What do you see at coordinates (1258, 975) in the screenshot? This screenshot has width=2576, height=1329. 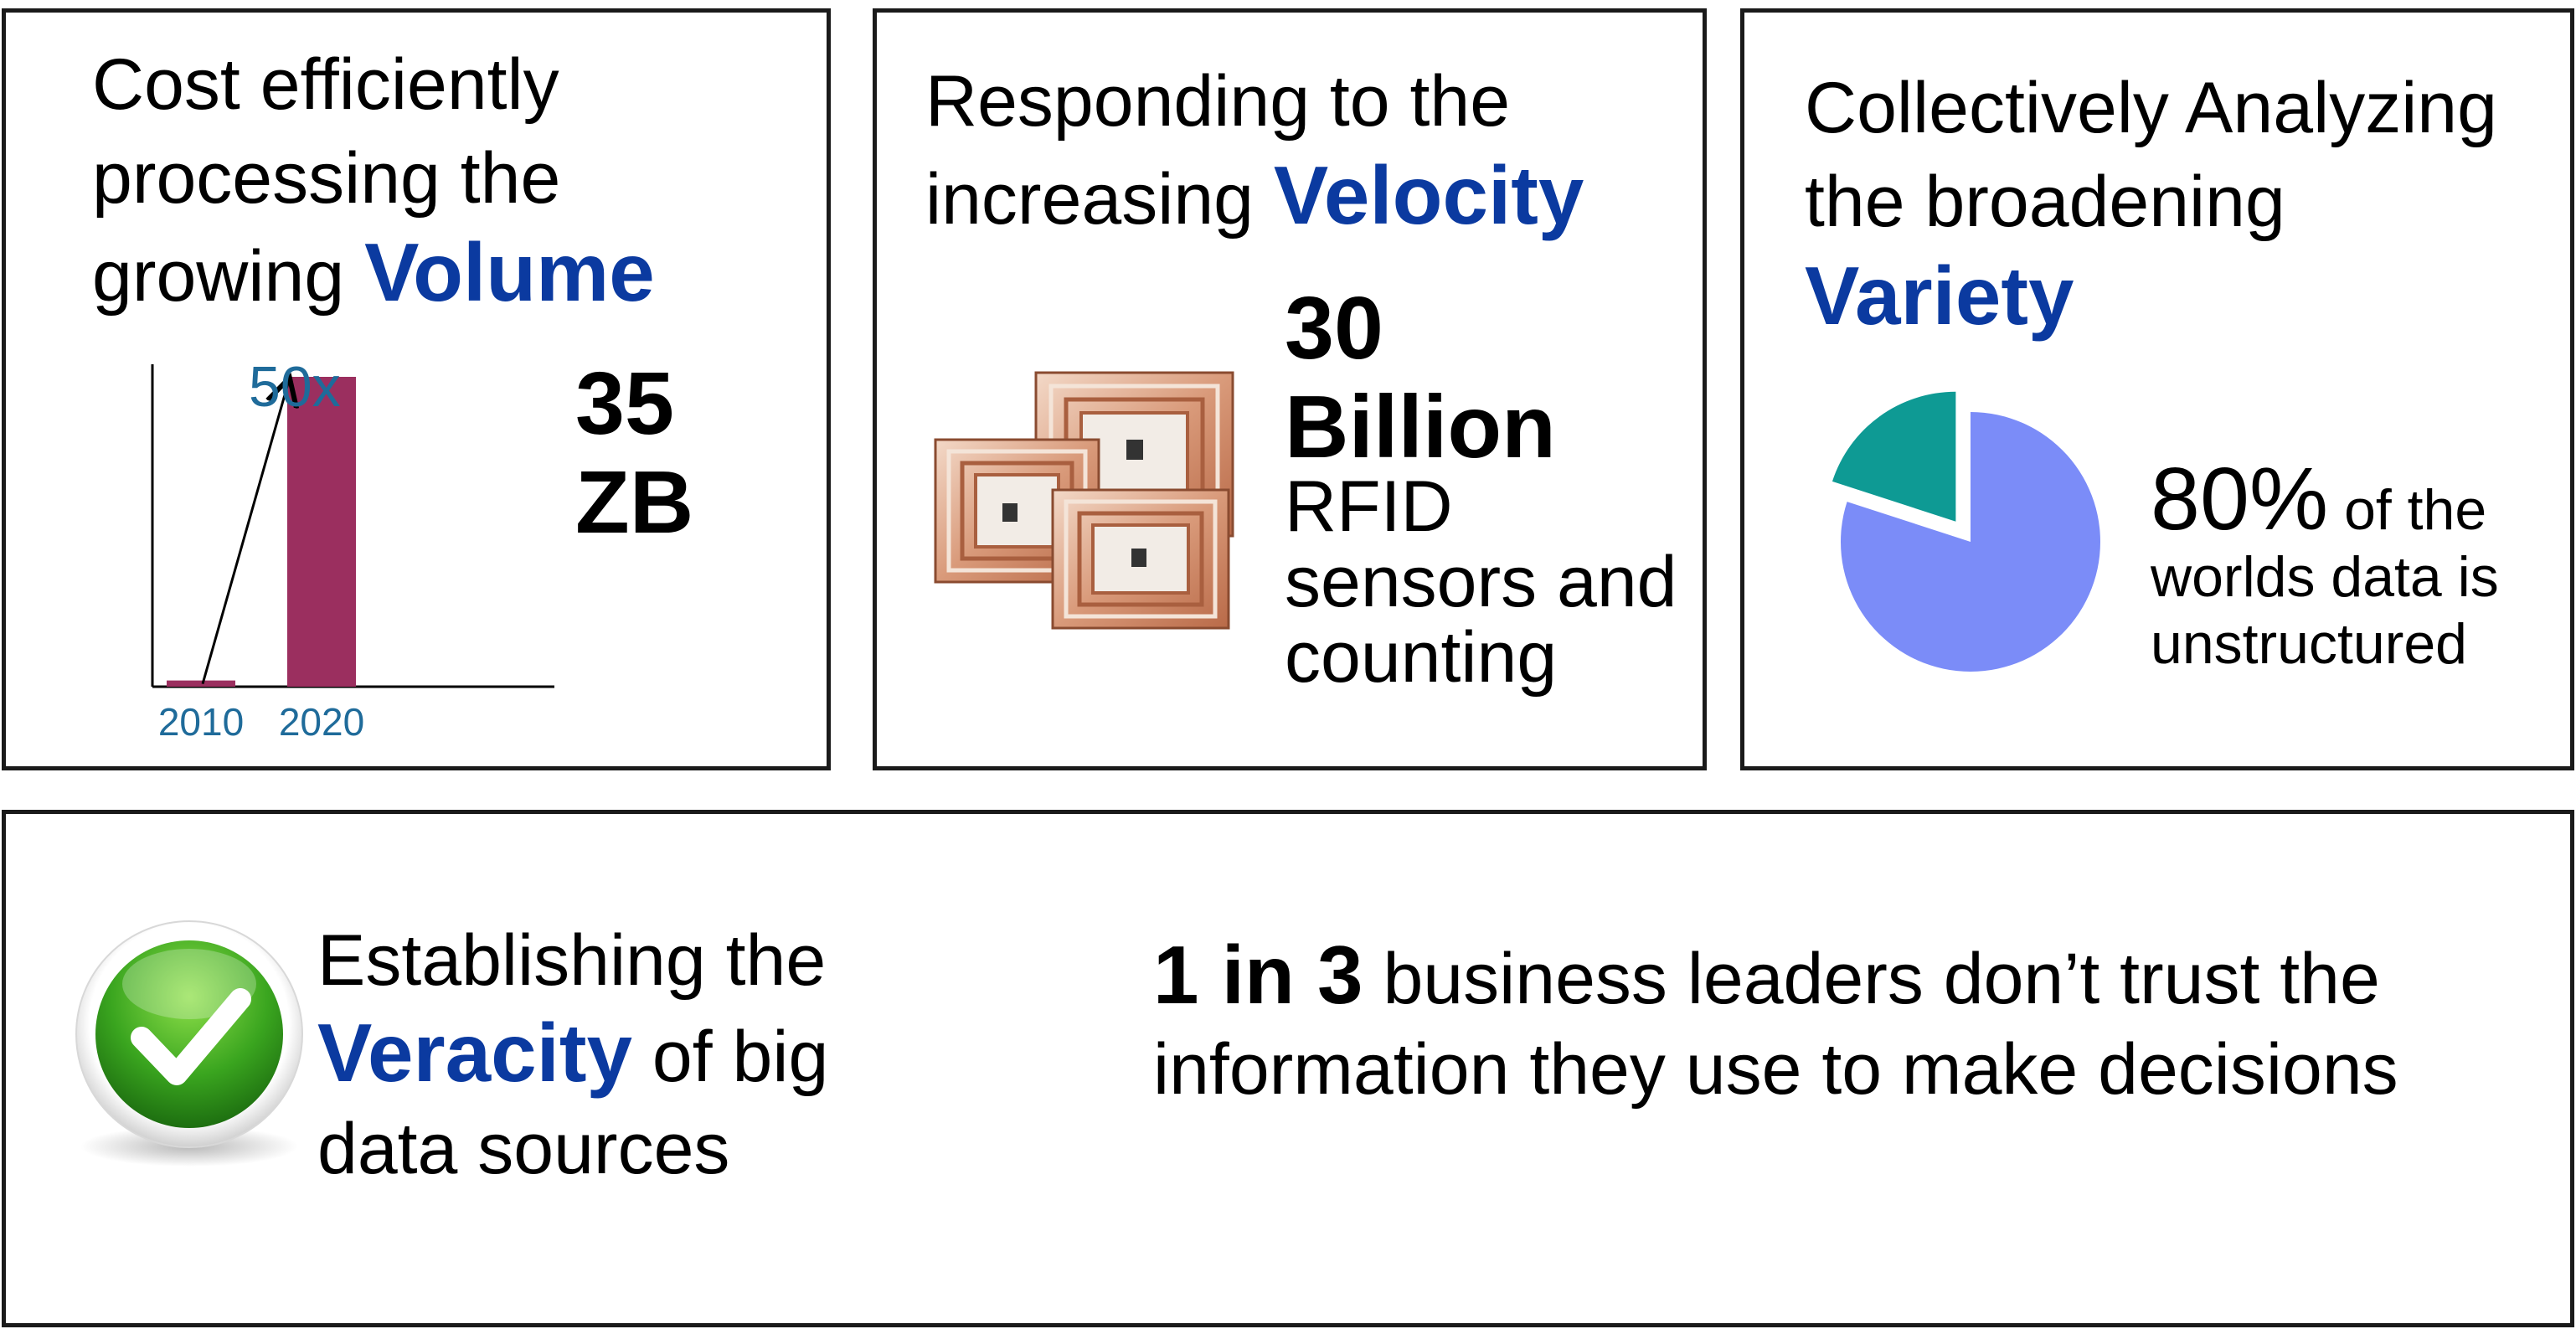 I see `veracity-stat-lead: 1 in 3` at bounding box center [1258, 975].